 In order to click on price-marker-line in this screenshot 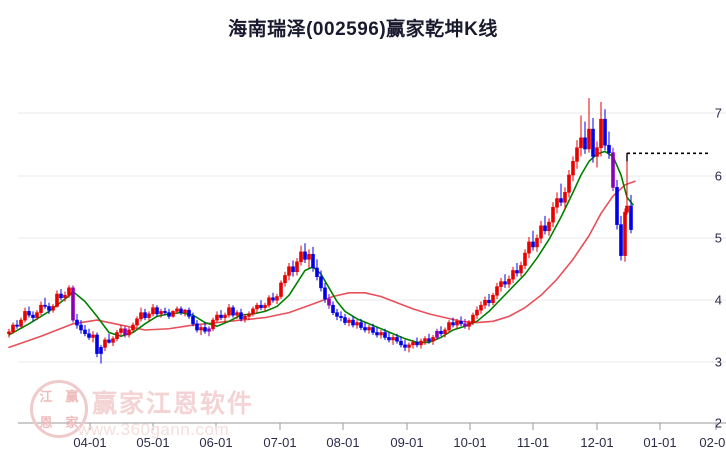, I will do `click(667, 157)`.